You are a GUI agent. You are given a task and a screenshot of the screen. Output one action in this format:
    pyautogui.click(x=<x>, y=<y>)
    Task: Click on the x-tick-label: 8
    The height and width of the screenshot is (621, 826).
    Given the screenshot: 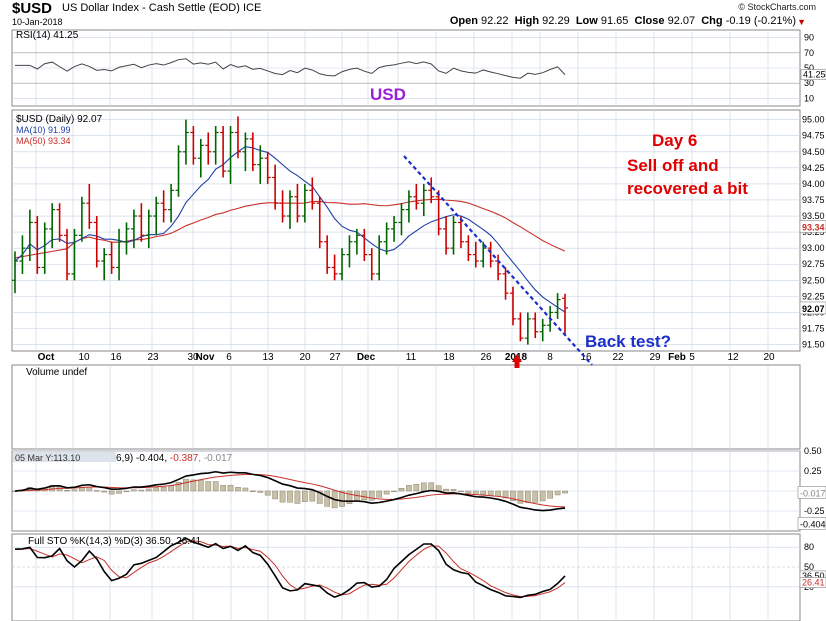 What is the action you would take?
    pyautogui.click(x=550, y=357)
    